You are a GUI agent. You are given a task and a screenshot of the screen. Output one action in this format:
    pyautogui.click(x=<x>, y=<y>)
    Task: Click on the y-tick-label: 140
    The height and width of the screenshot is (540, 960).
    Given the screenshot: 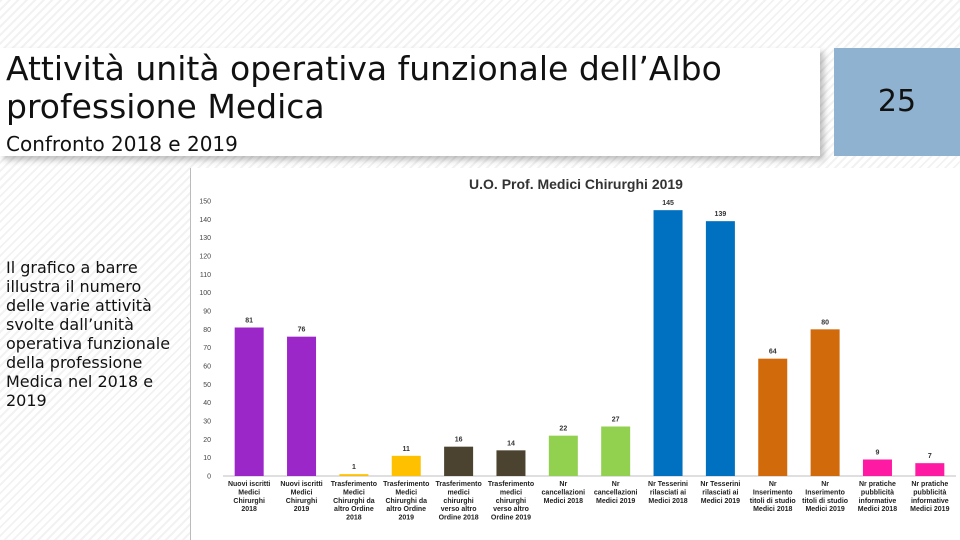 What is the action you would take?
    pyautogui.click(x=205, y=220)
    